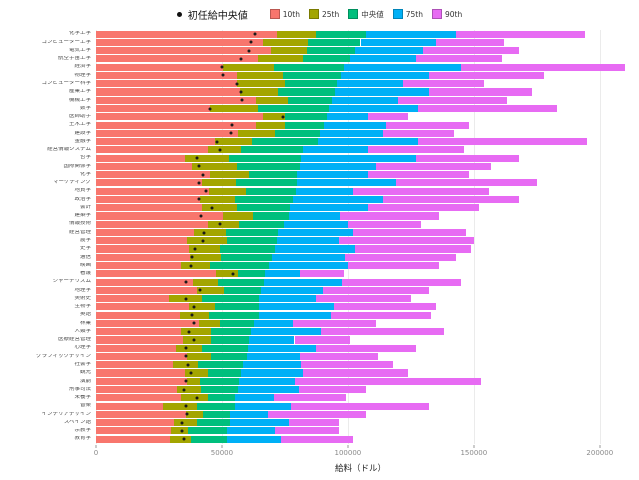 This screenshot has width=639, height=480. Describe the element at coordinates (79, 224) in the screenshot. I see `y-axis-label: 情報技術` at that location.